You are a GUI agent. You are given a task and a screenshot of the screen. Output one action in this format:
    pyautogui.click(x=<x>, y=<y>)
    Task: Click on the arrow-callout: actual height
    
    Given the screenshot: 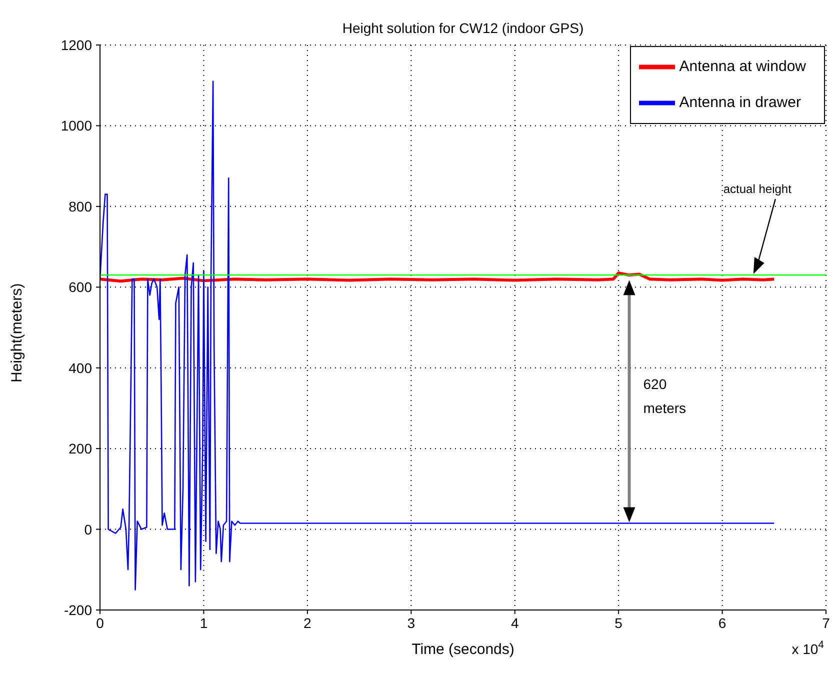 What is the action you would take?
    pyautogui.click(x=757, y=228)
    